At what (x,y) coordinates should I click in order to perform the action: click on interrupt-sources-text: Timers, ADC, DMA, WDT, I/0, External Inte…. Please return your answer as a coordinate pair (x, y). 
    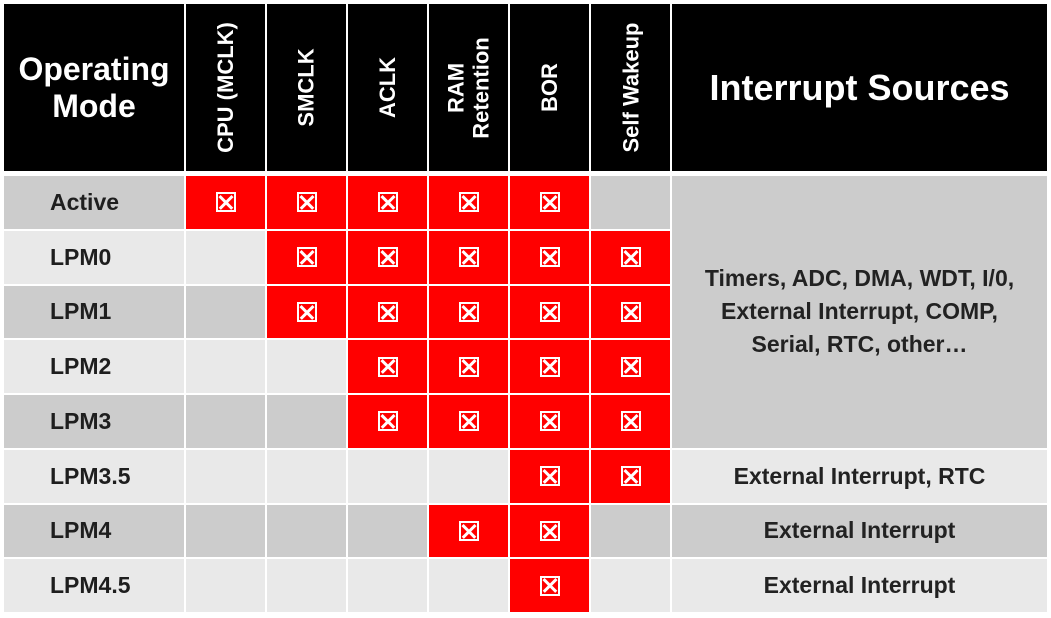
    Looking at the image, I should click on (859, 311).